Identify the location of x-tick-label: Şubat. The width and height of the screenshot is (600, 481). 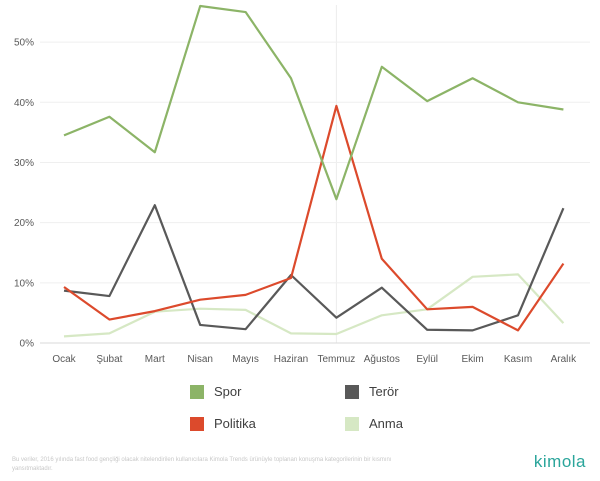
(109, 359).